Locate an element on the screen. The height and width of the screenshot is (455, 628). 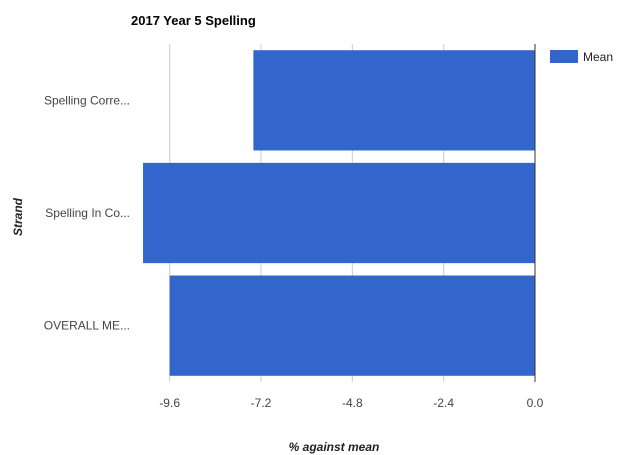
x-tick-label: -9.6 is located at coordinates (169, 403).